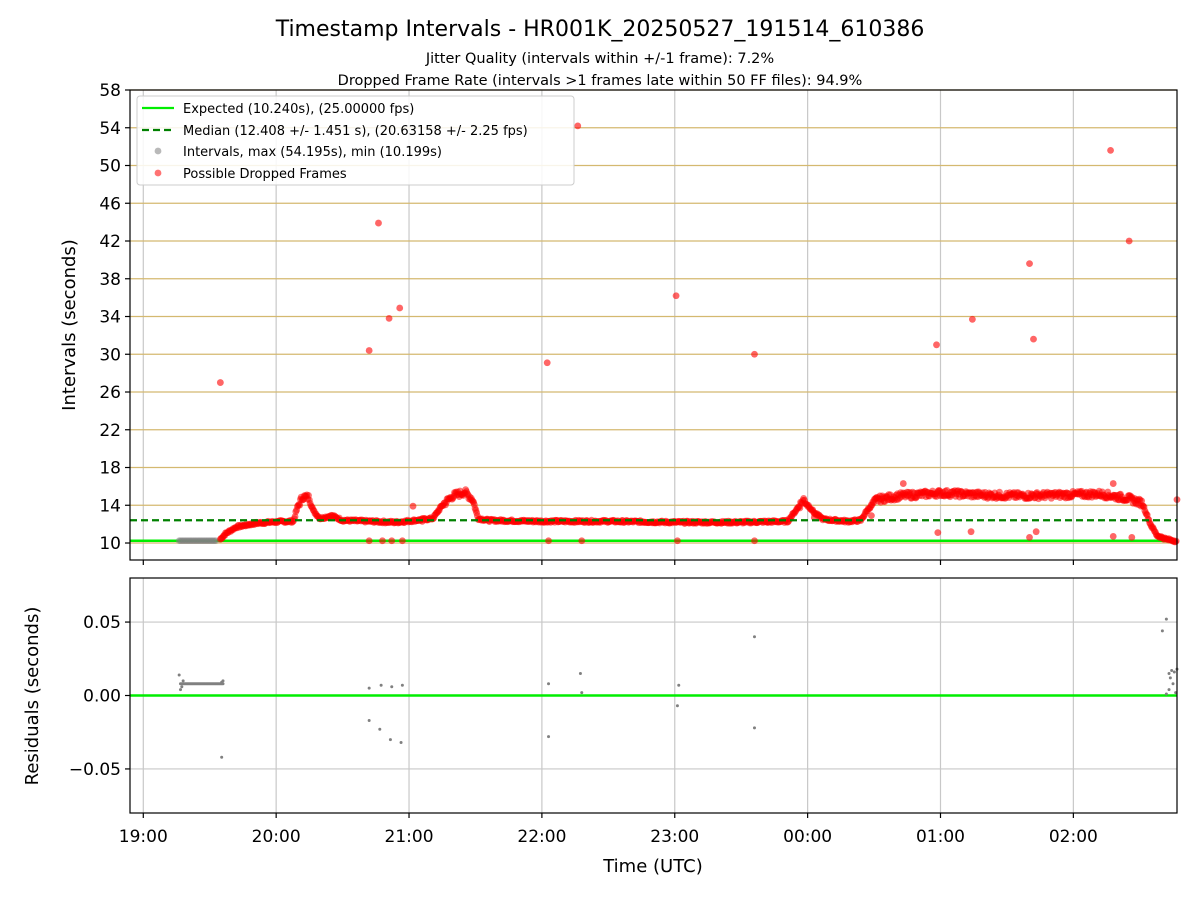 The width and height of the screenshot is (1200, 900). Describe the element at coordinates (69, 325) in the screenshot. I see `top-y-axis-label: Intervals (seconds)` at that location.